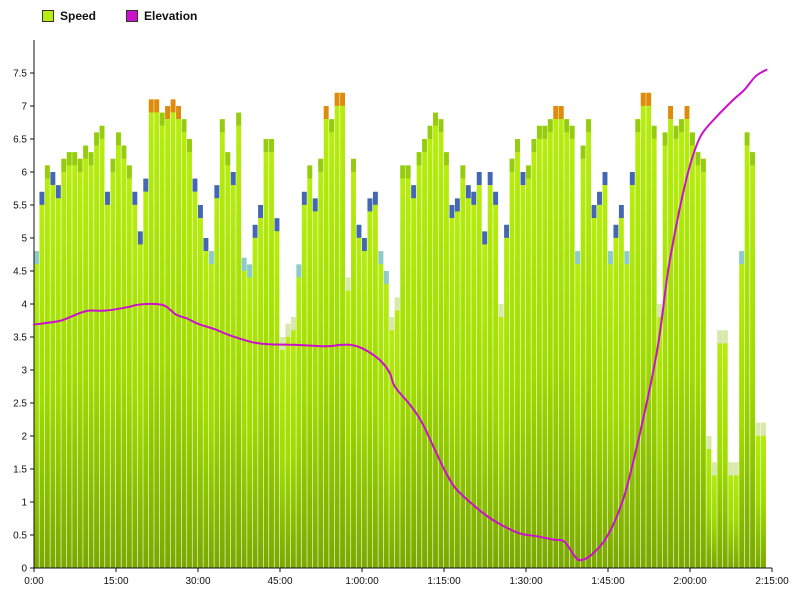 The height and width of the screenshot is (600, 800). What do you see at coordinates (24, 569) in the screenshot?
I see `y-tick-label: 0` at bounding box center [24, 569].